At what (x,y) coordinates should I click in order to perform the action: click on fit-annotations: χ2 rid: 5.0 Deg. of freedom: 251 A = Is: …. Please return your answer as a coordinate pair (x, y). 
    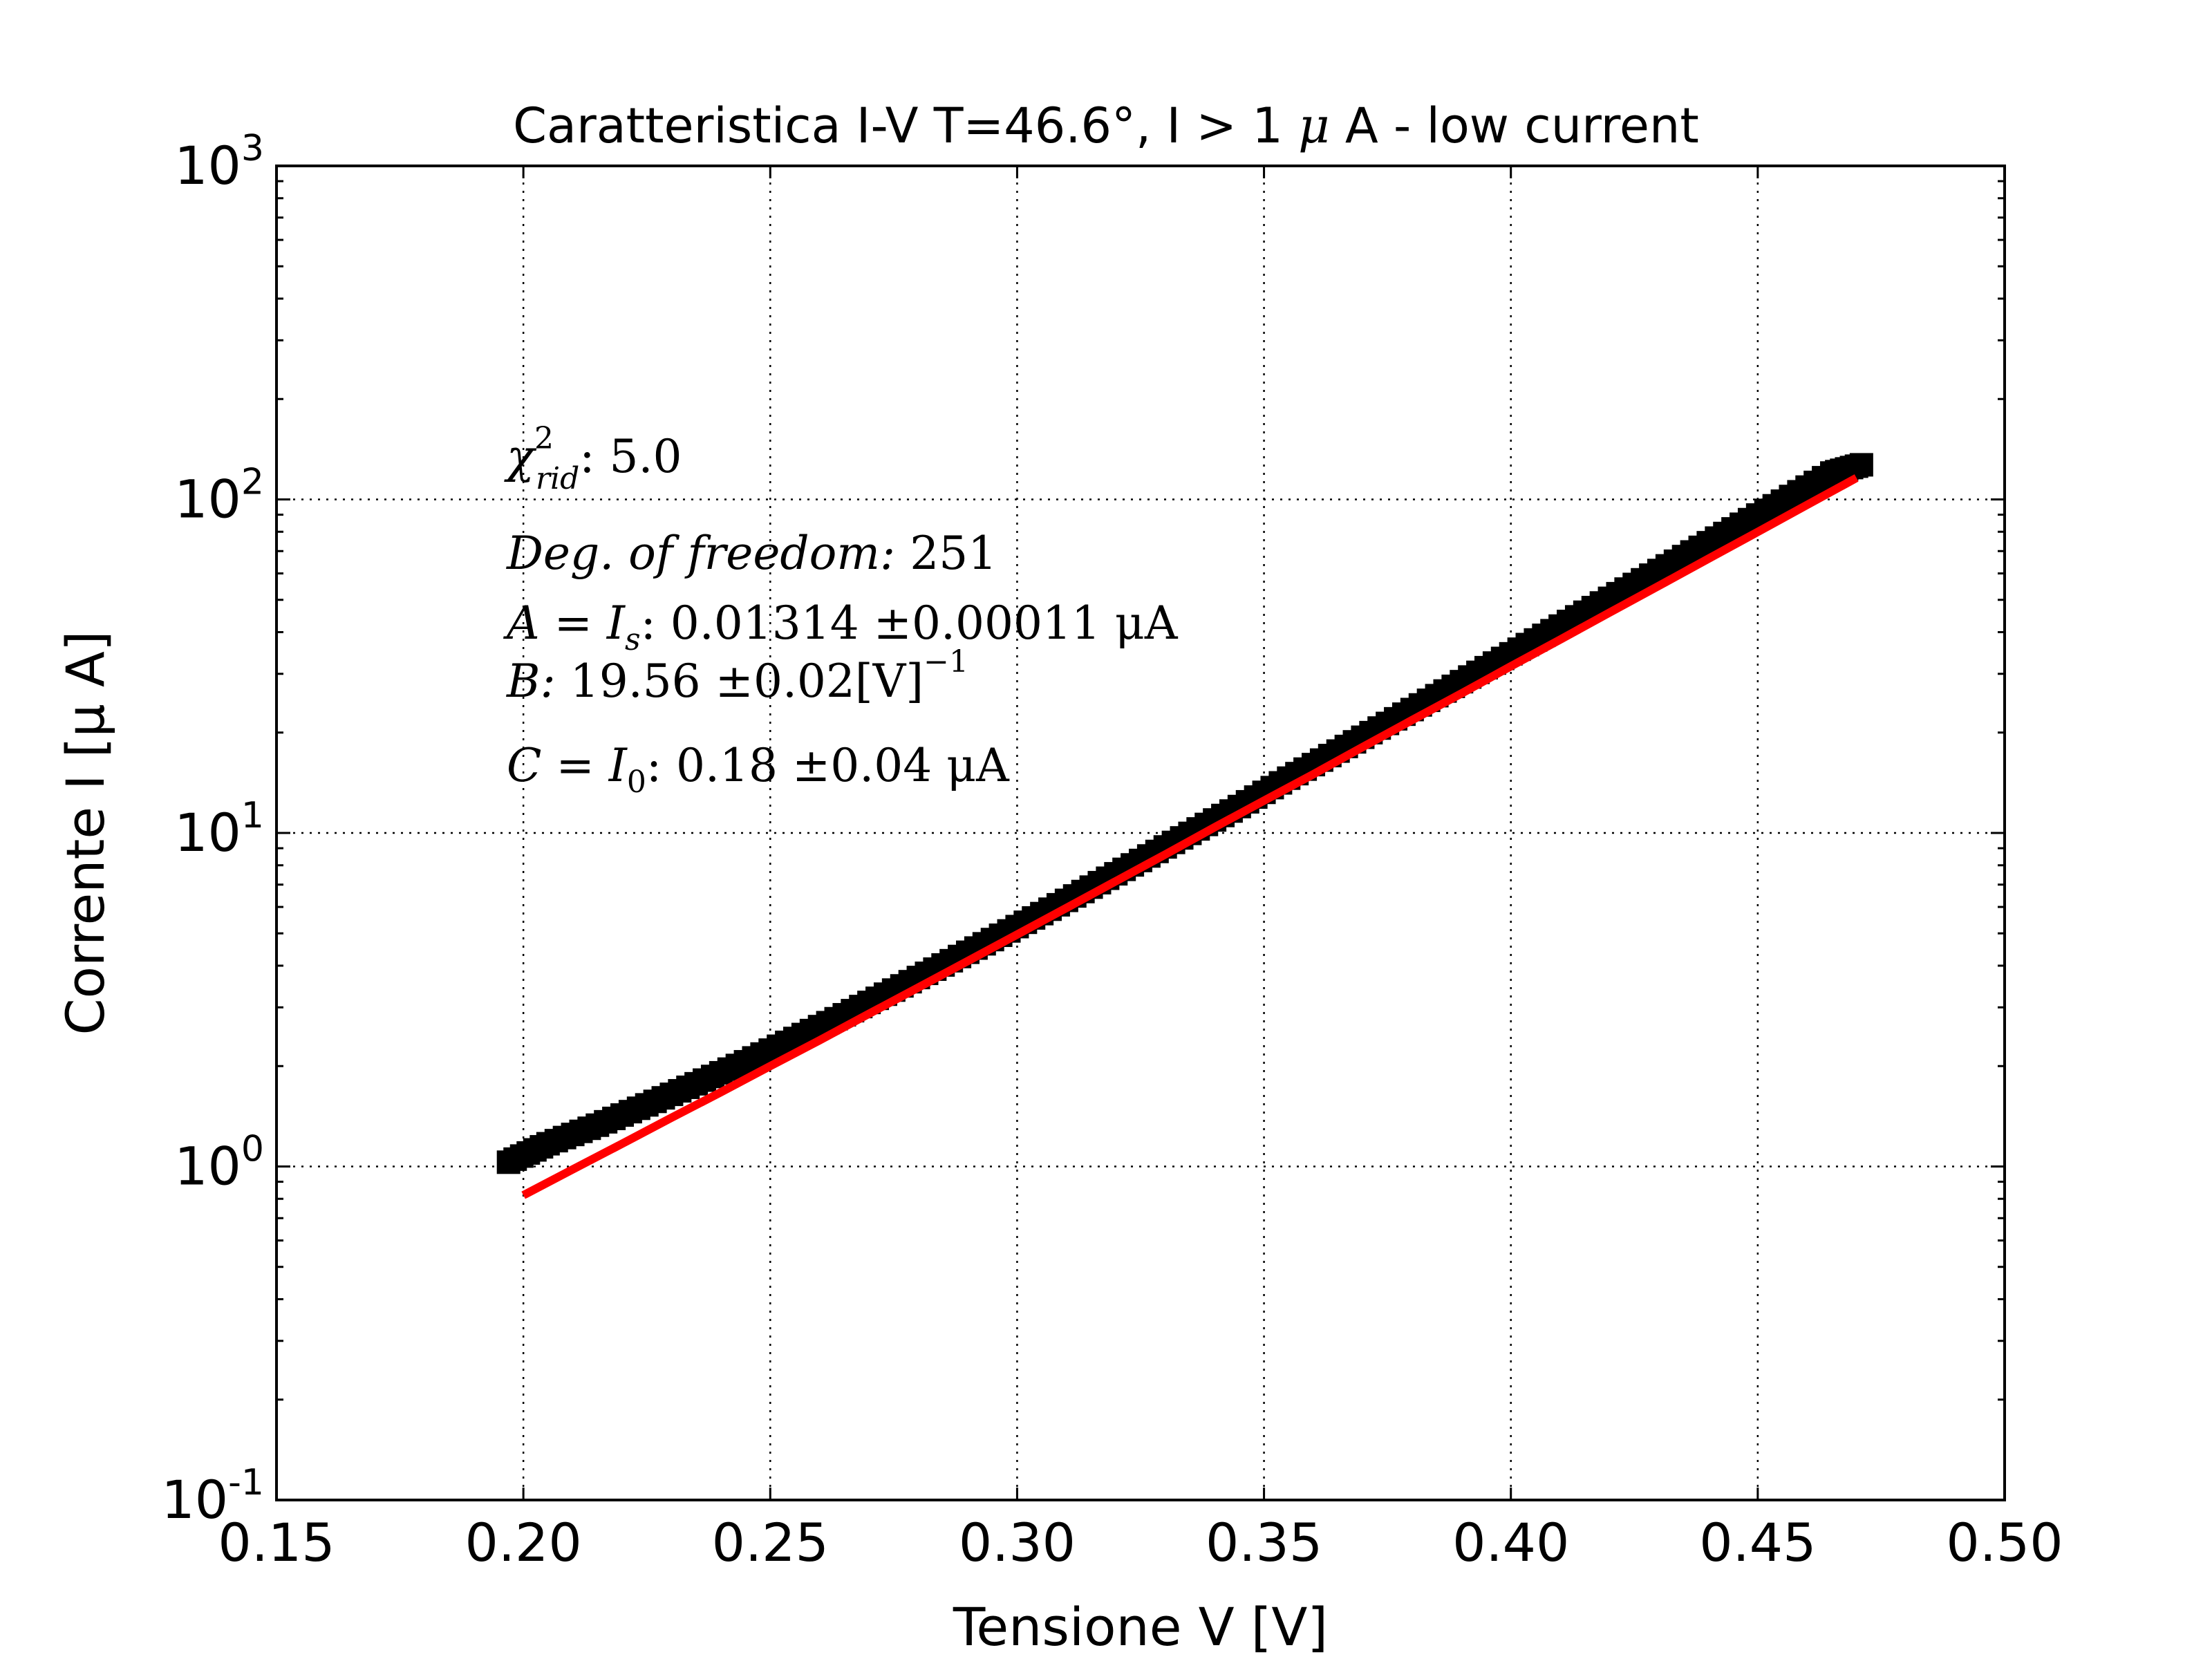
    Looking at the image, I should click on (841, 610).